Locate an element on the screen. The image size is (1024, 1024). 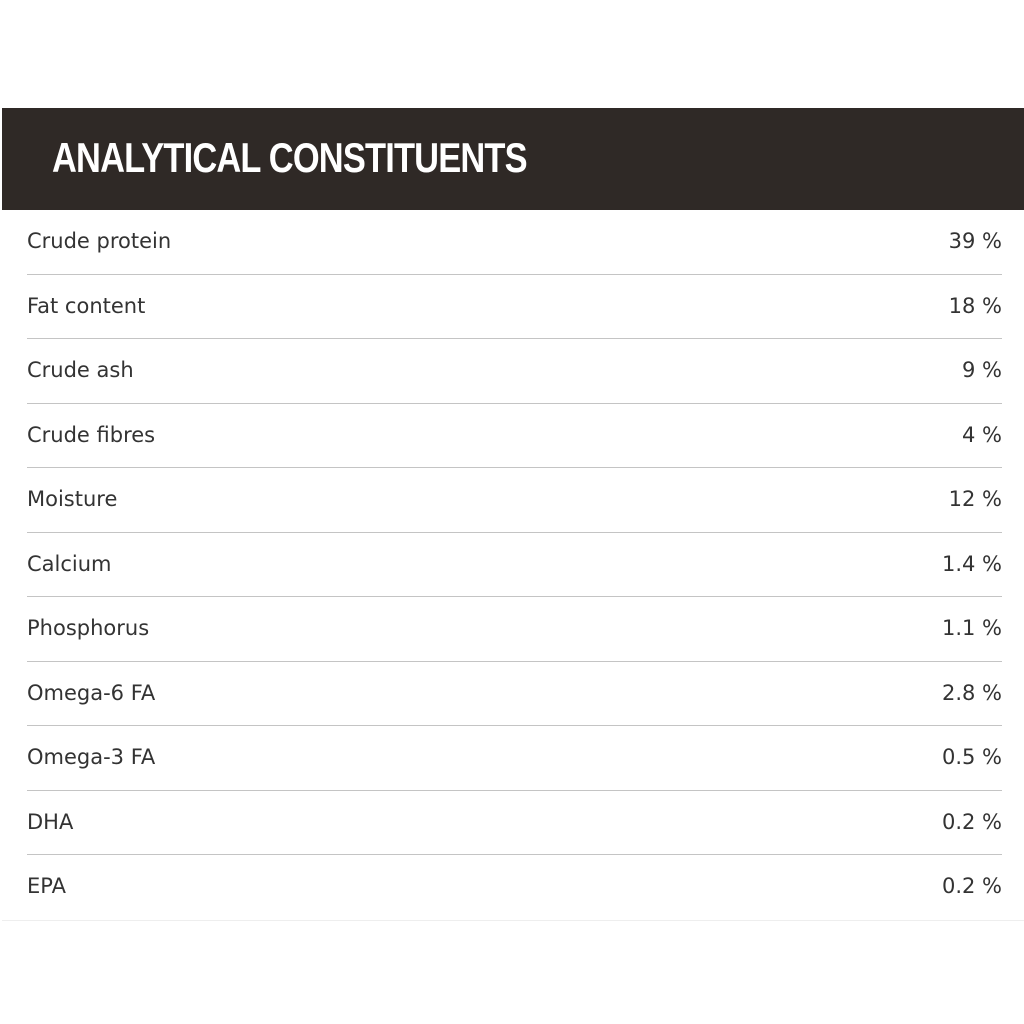
constituent-value: 9 % is located at coordinates (982, 370).